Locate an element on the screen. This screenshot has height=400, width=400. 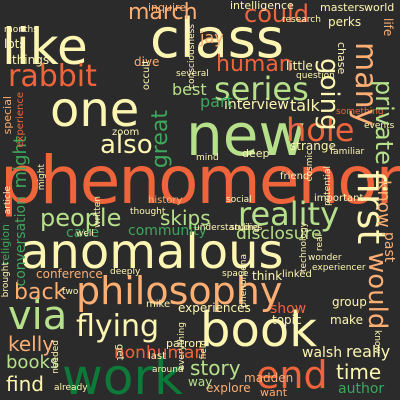
word-end: end is located at coordinates (292, 375).